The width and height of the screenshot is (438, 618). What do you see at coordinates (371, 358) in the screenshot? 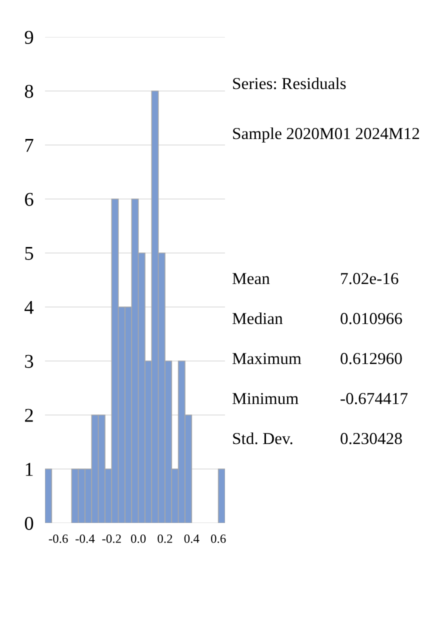
I see `text: 0.612960` at bounding box center [371, 358].